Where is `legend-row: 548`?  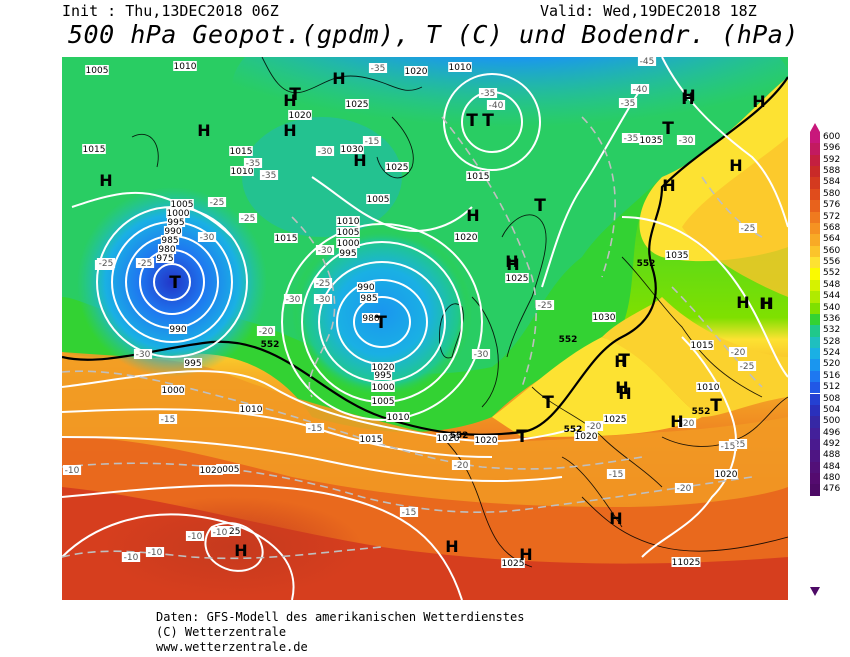
legend-row: 548 is located at coordinates (828, 285).